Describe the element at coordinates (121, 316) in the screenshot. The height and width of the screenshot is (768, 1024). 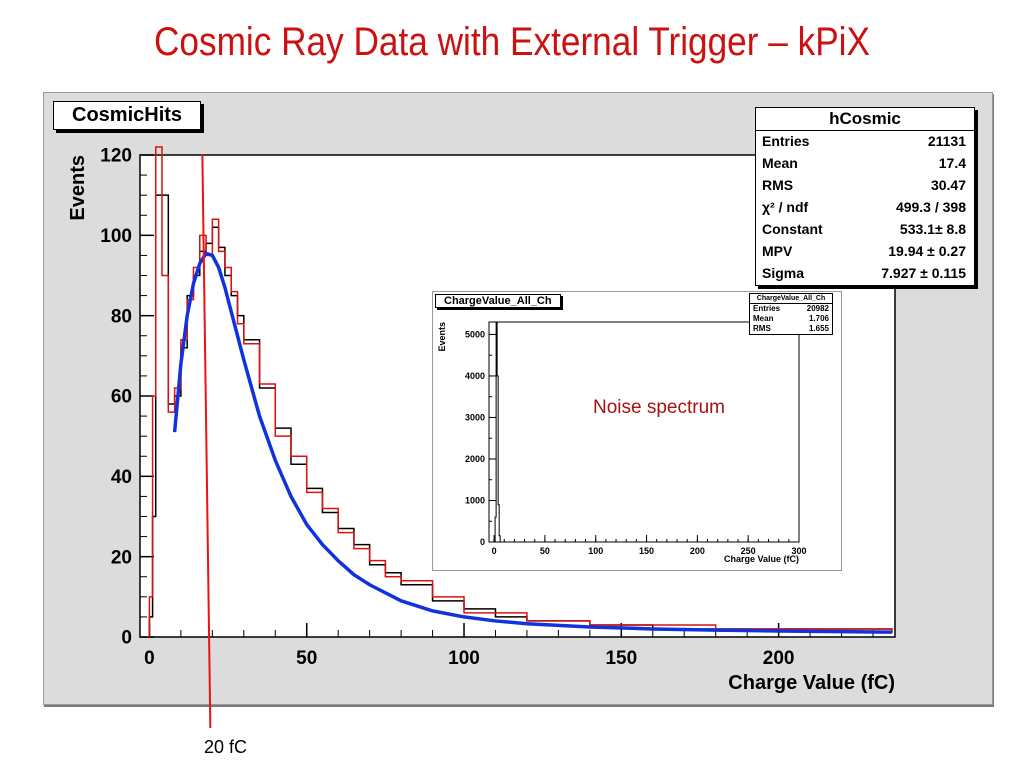
I see `y-tick-label: 80` at that location.